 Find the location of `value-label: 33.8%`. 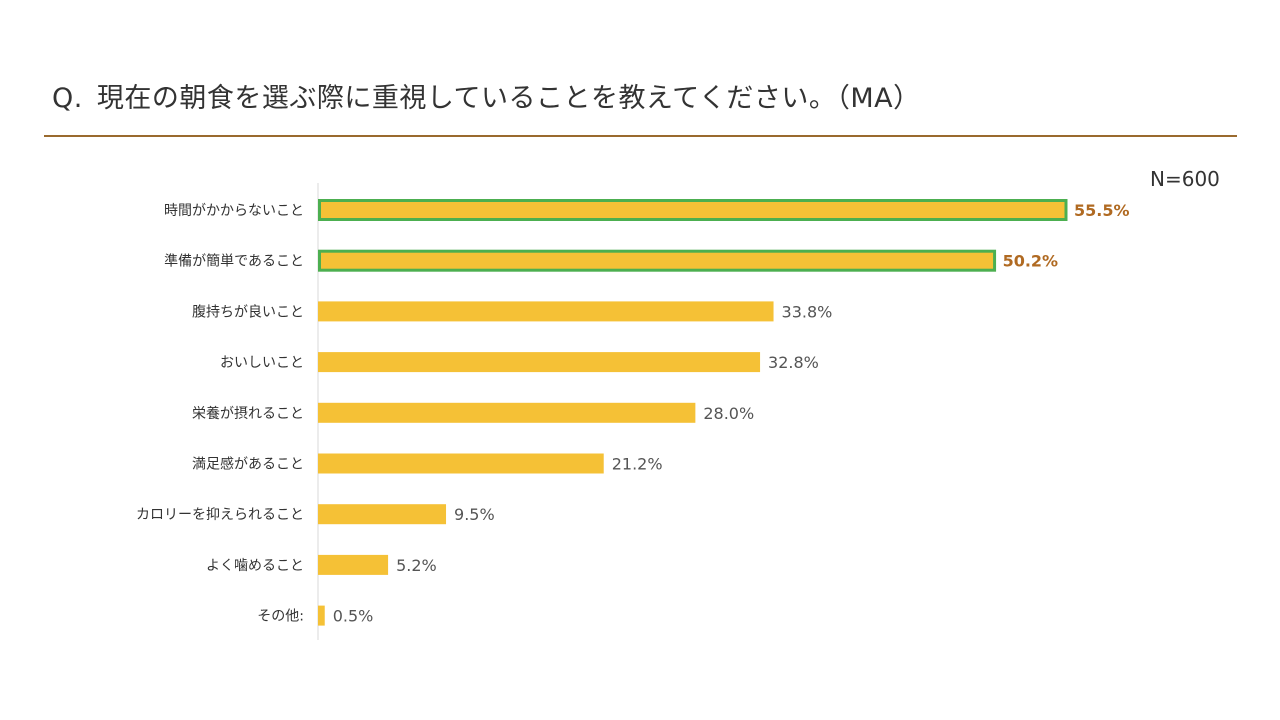

value-label: 33.8% is located at coordinates (807, 311).